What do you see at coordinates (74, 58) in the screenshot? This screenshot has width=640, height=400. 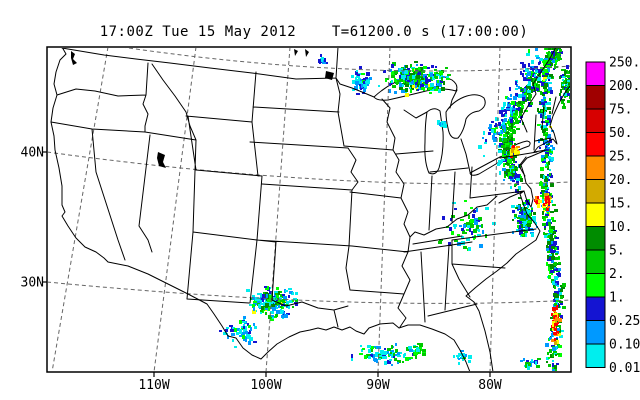 I see `puget-sound-water` at bounding box center [74, 58].